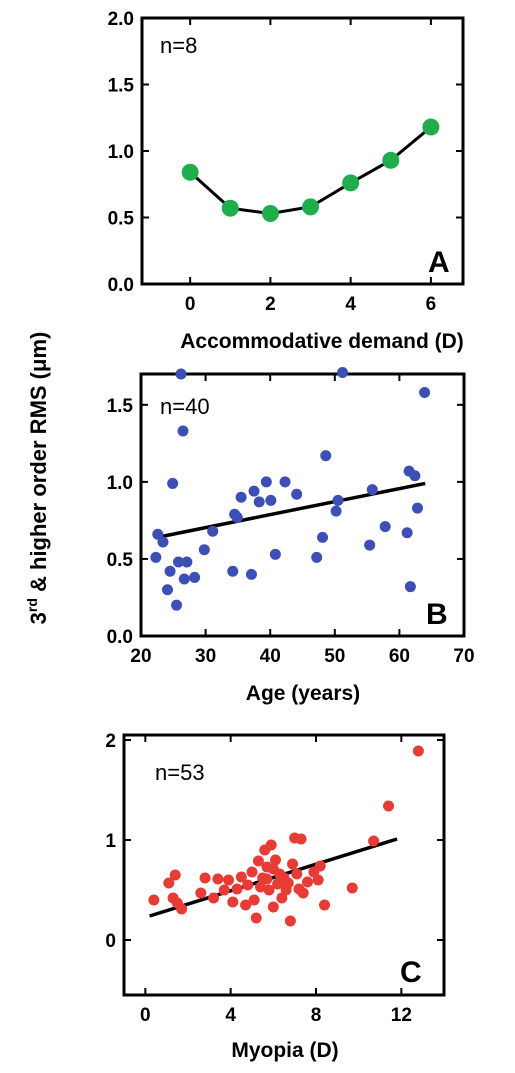 This screenshot has height=1073, width=515. Describe the element at coordinates (316, 1015) in the screenshot. I see `panel-c-x-tick-label: 8` at that location.